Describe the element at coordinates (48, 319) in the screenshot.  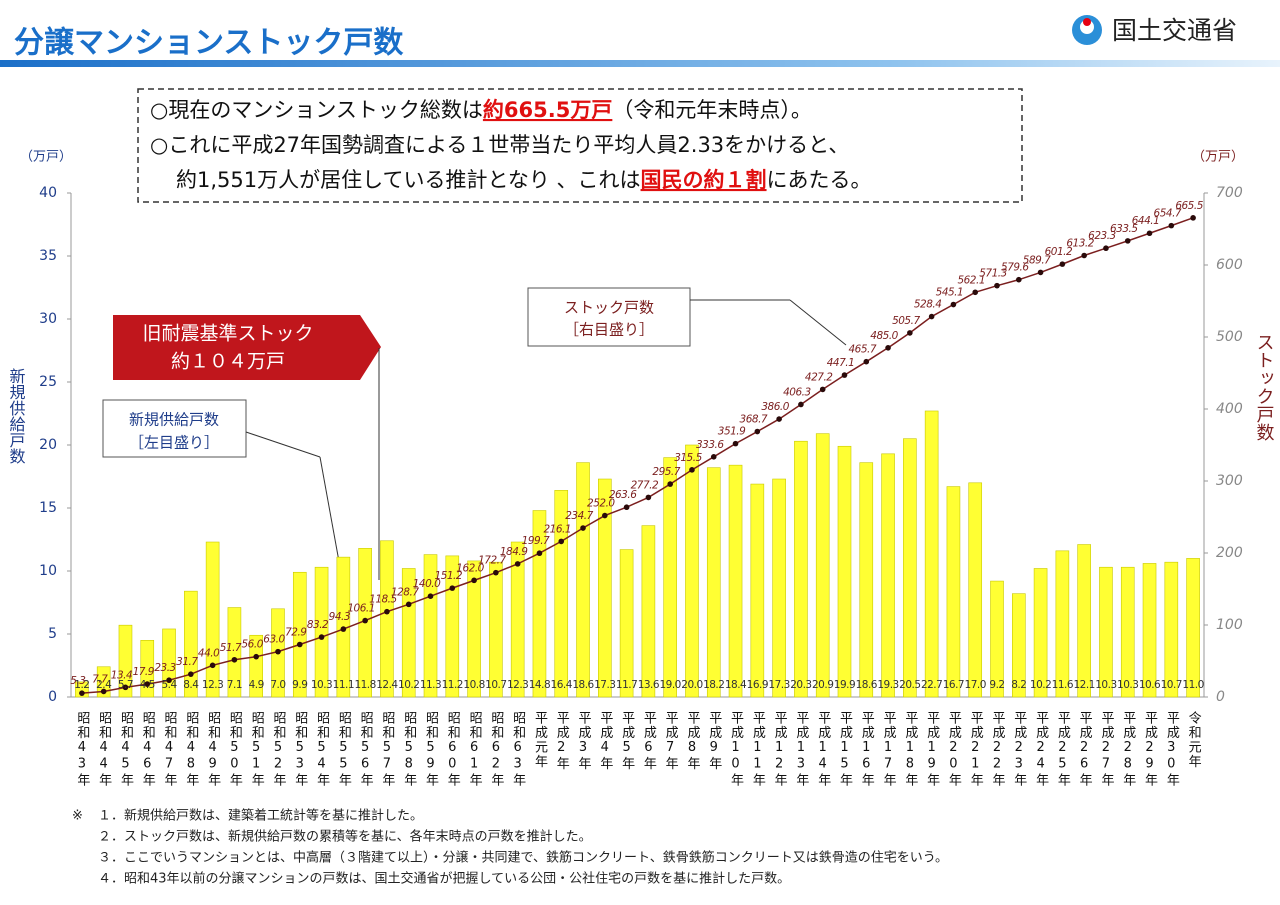
I see `y-tick-label: 30` at that location.